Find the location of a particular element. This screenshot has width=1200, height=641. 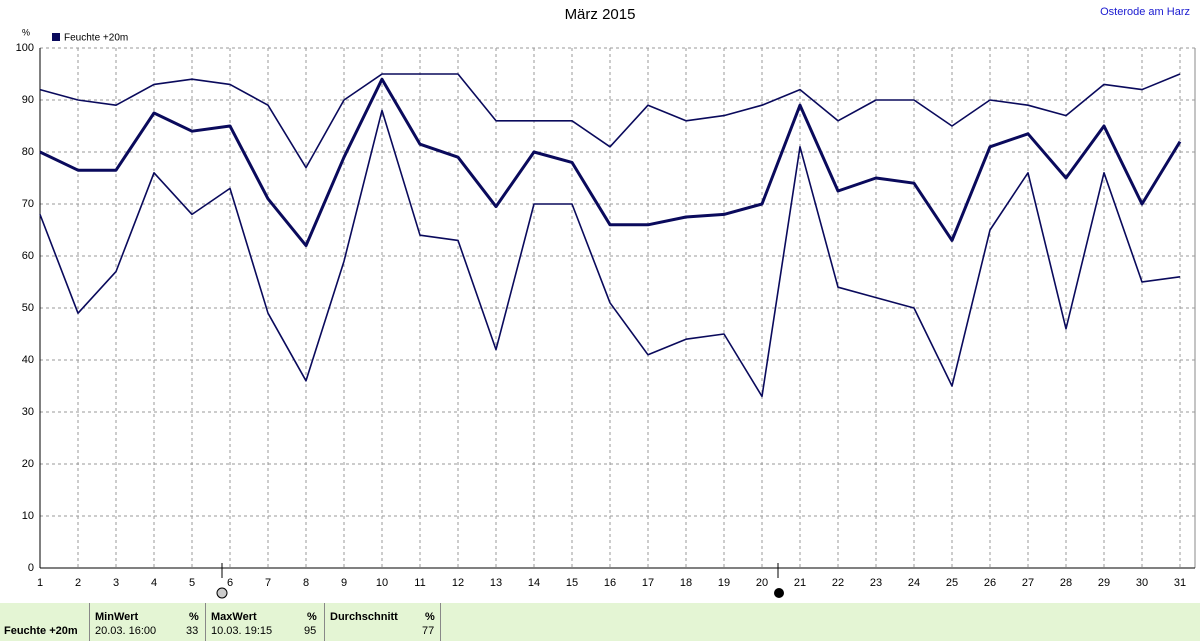

x-tick-label: 3 is located at coordinates (116, 583).